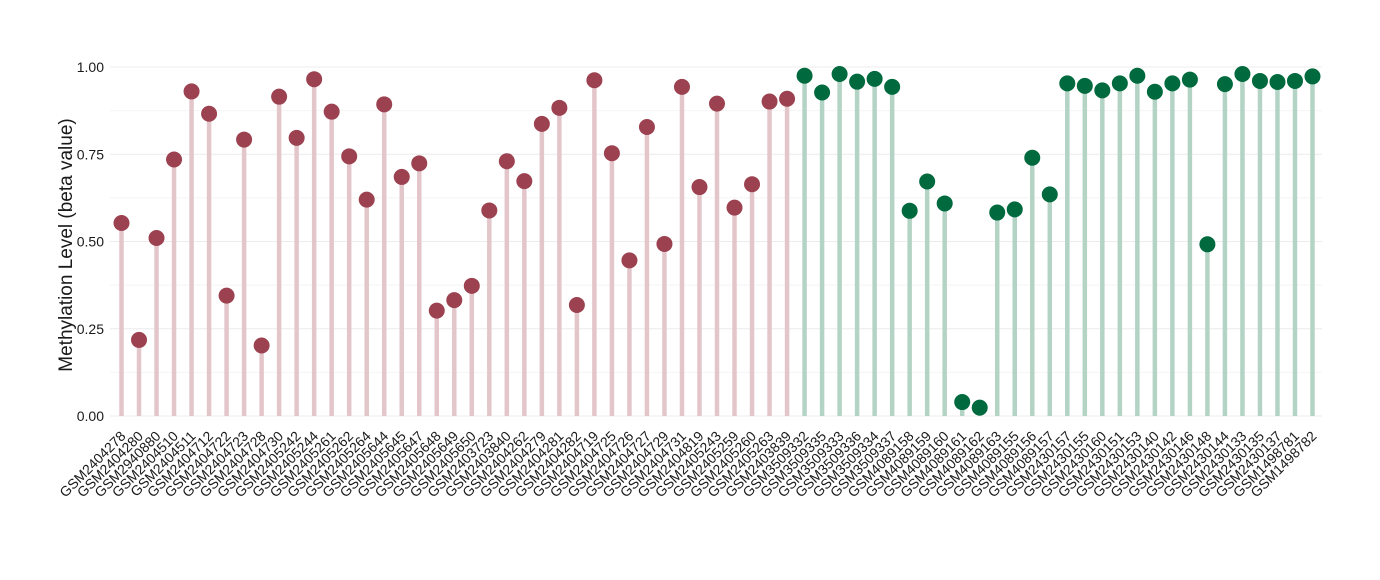 This screenshot has height=580, width=1380. What do you see at coordinates (90, 329) in the screenshot?
I see `y-tick-label: 0.25` at bounding box center [90, 329].